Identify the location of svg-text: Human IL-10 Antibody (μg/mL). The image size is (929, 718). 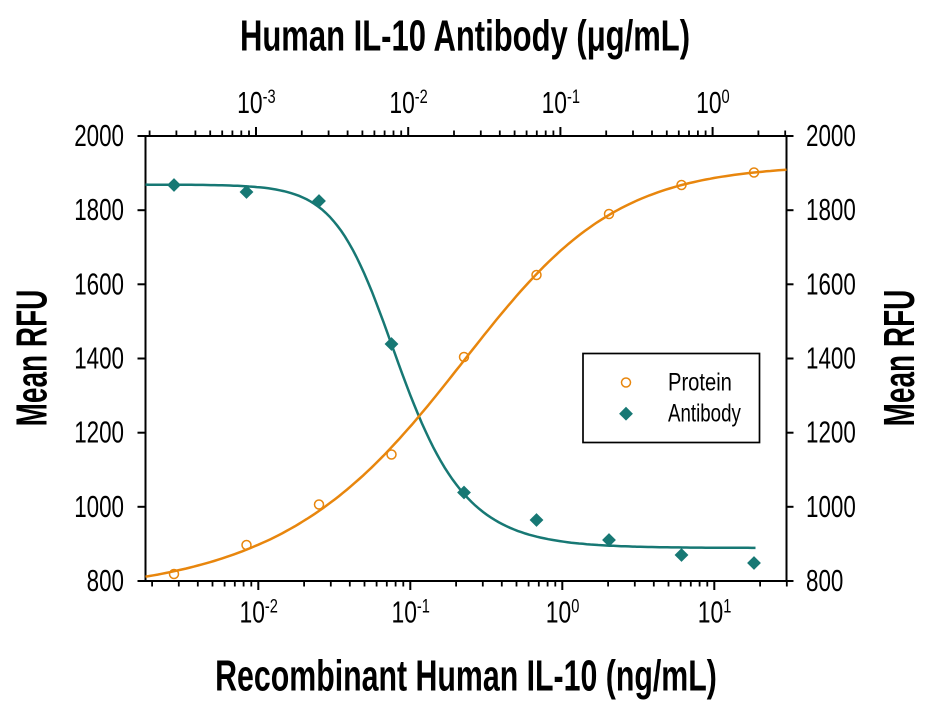
(465, 36).